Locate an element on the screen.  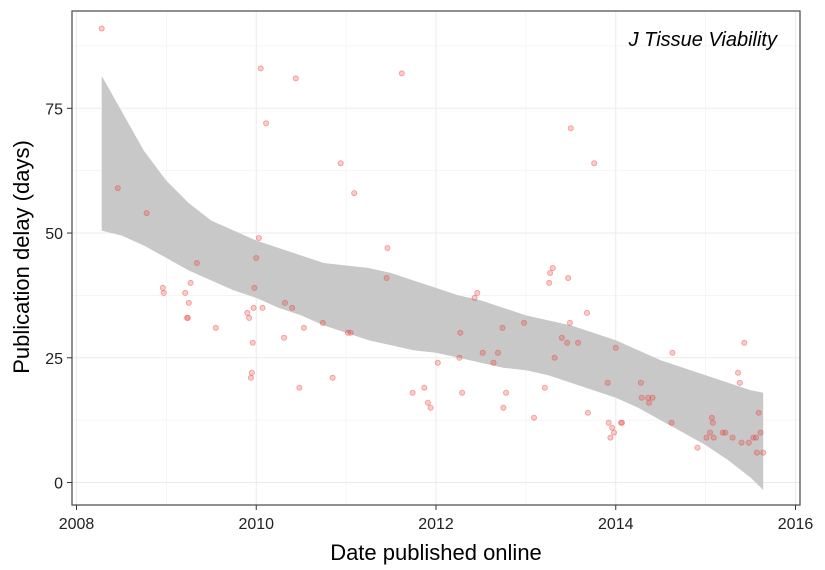
x-tick-label: 2010 is located at coordinates (256, 524).